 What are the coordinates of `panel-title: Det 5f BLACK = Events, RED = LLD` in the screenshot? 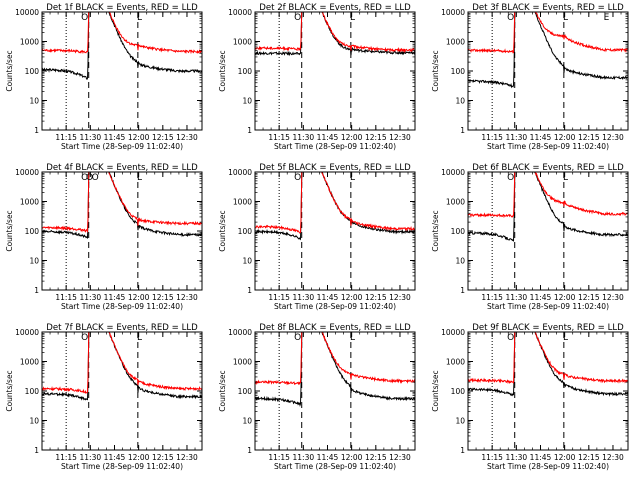 It's located at (335, 168).